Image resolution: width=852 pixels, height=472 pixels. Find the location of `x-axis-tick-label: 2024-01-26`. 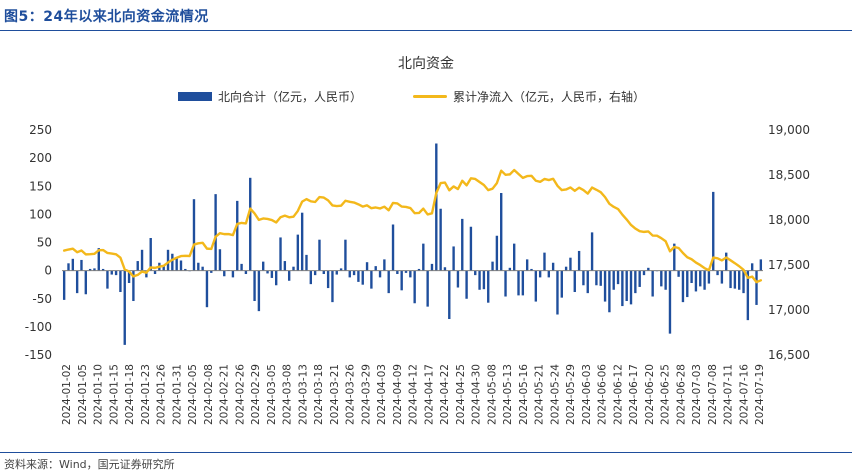

x-axis-tick-label: 2024-01-26 is located at coordinates (162, 394).